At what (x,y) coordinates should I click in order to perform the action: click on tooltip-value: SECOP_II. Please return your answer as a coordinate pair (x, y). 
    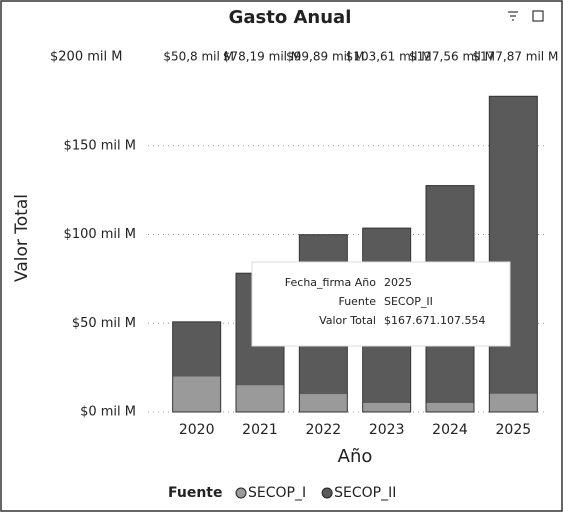
    Looking at the image, I should click on (408, 301).